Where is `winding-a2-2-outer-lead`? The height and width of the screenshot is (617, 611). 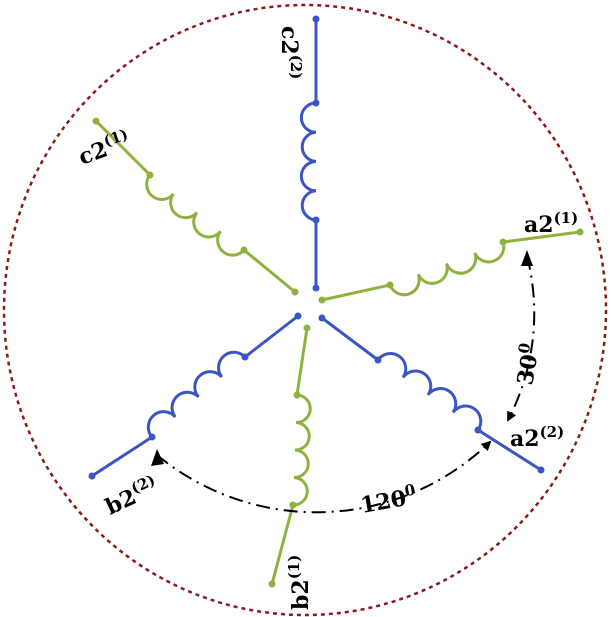
winding-a2-2-outer-lead is located at coordinates (509, 450).